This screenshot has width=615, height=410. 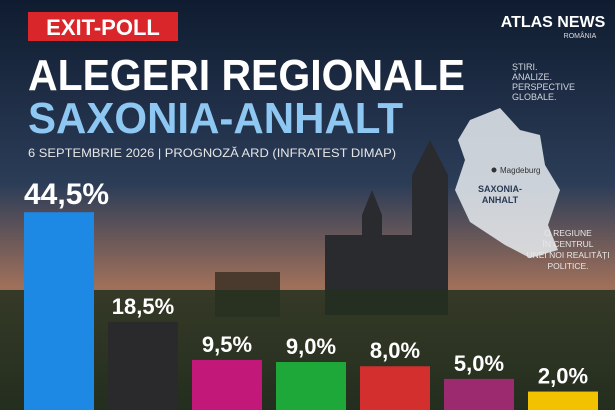 What do you see at coordinates (532, 77) in the screenshot?
I see `tagline-line: ANALIZE.` at bounding box center [532, 77].